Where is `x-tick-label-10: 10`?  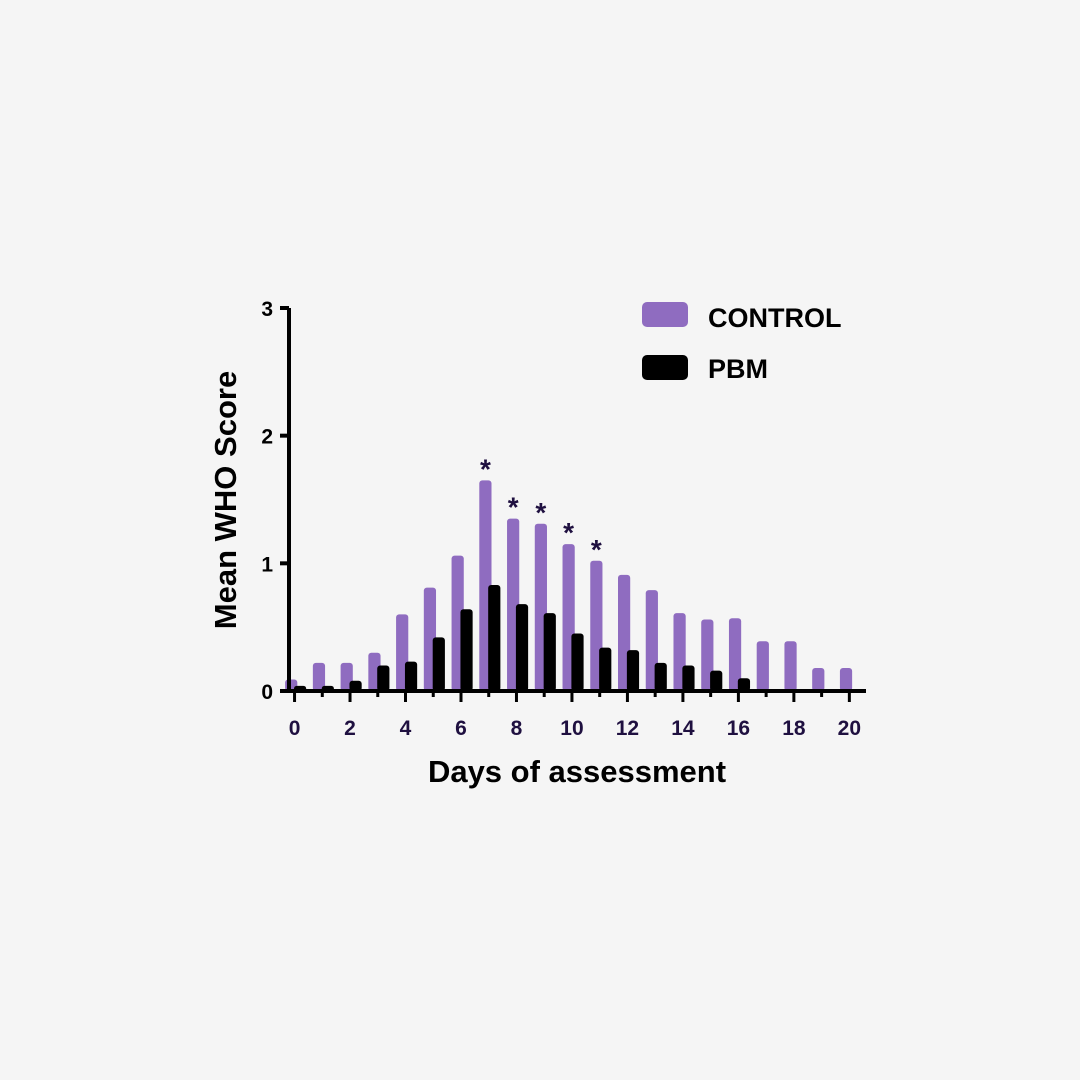
x-tick-label-10: 10 is located at coordinates (571, 728).